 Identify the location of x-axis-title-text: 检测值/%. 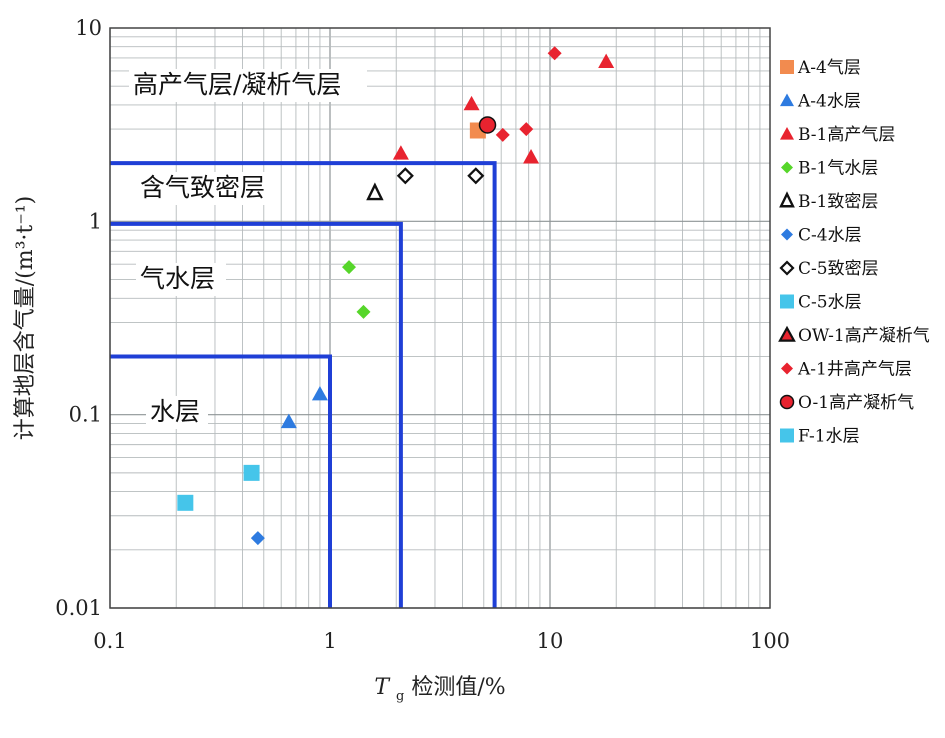
(458, 687).